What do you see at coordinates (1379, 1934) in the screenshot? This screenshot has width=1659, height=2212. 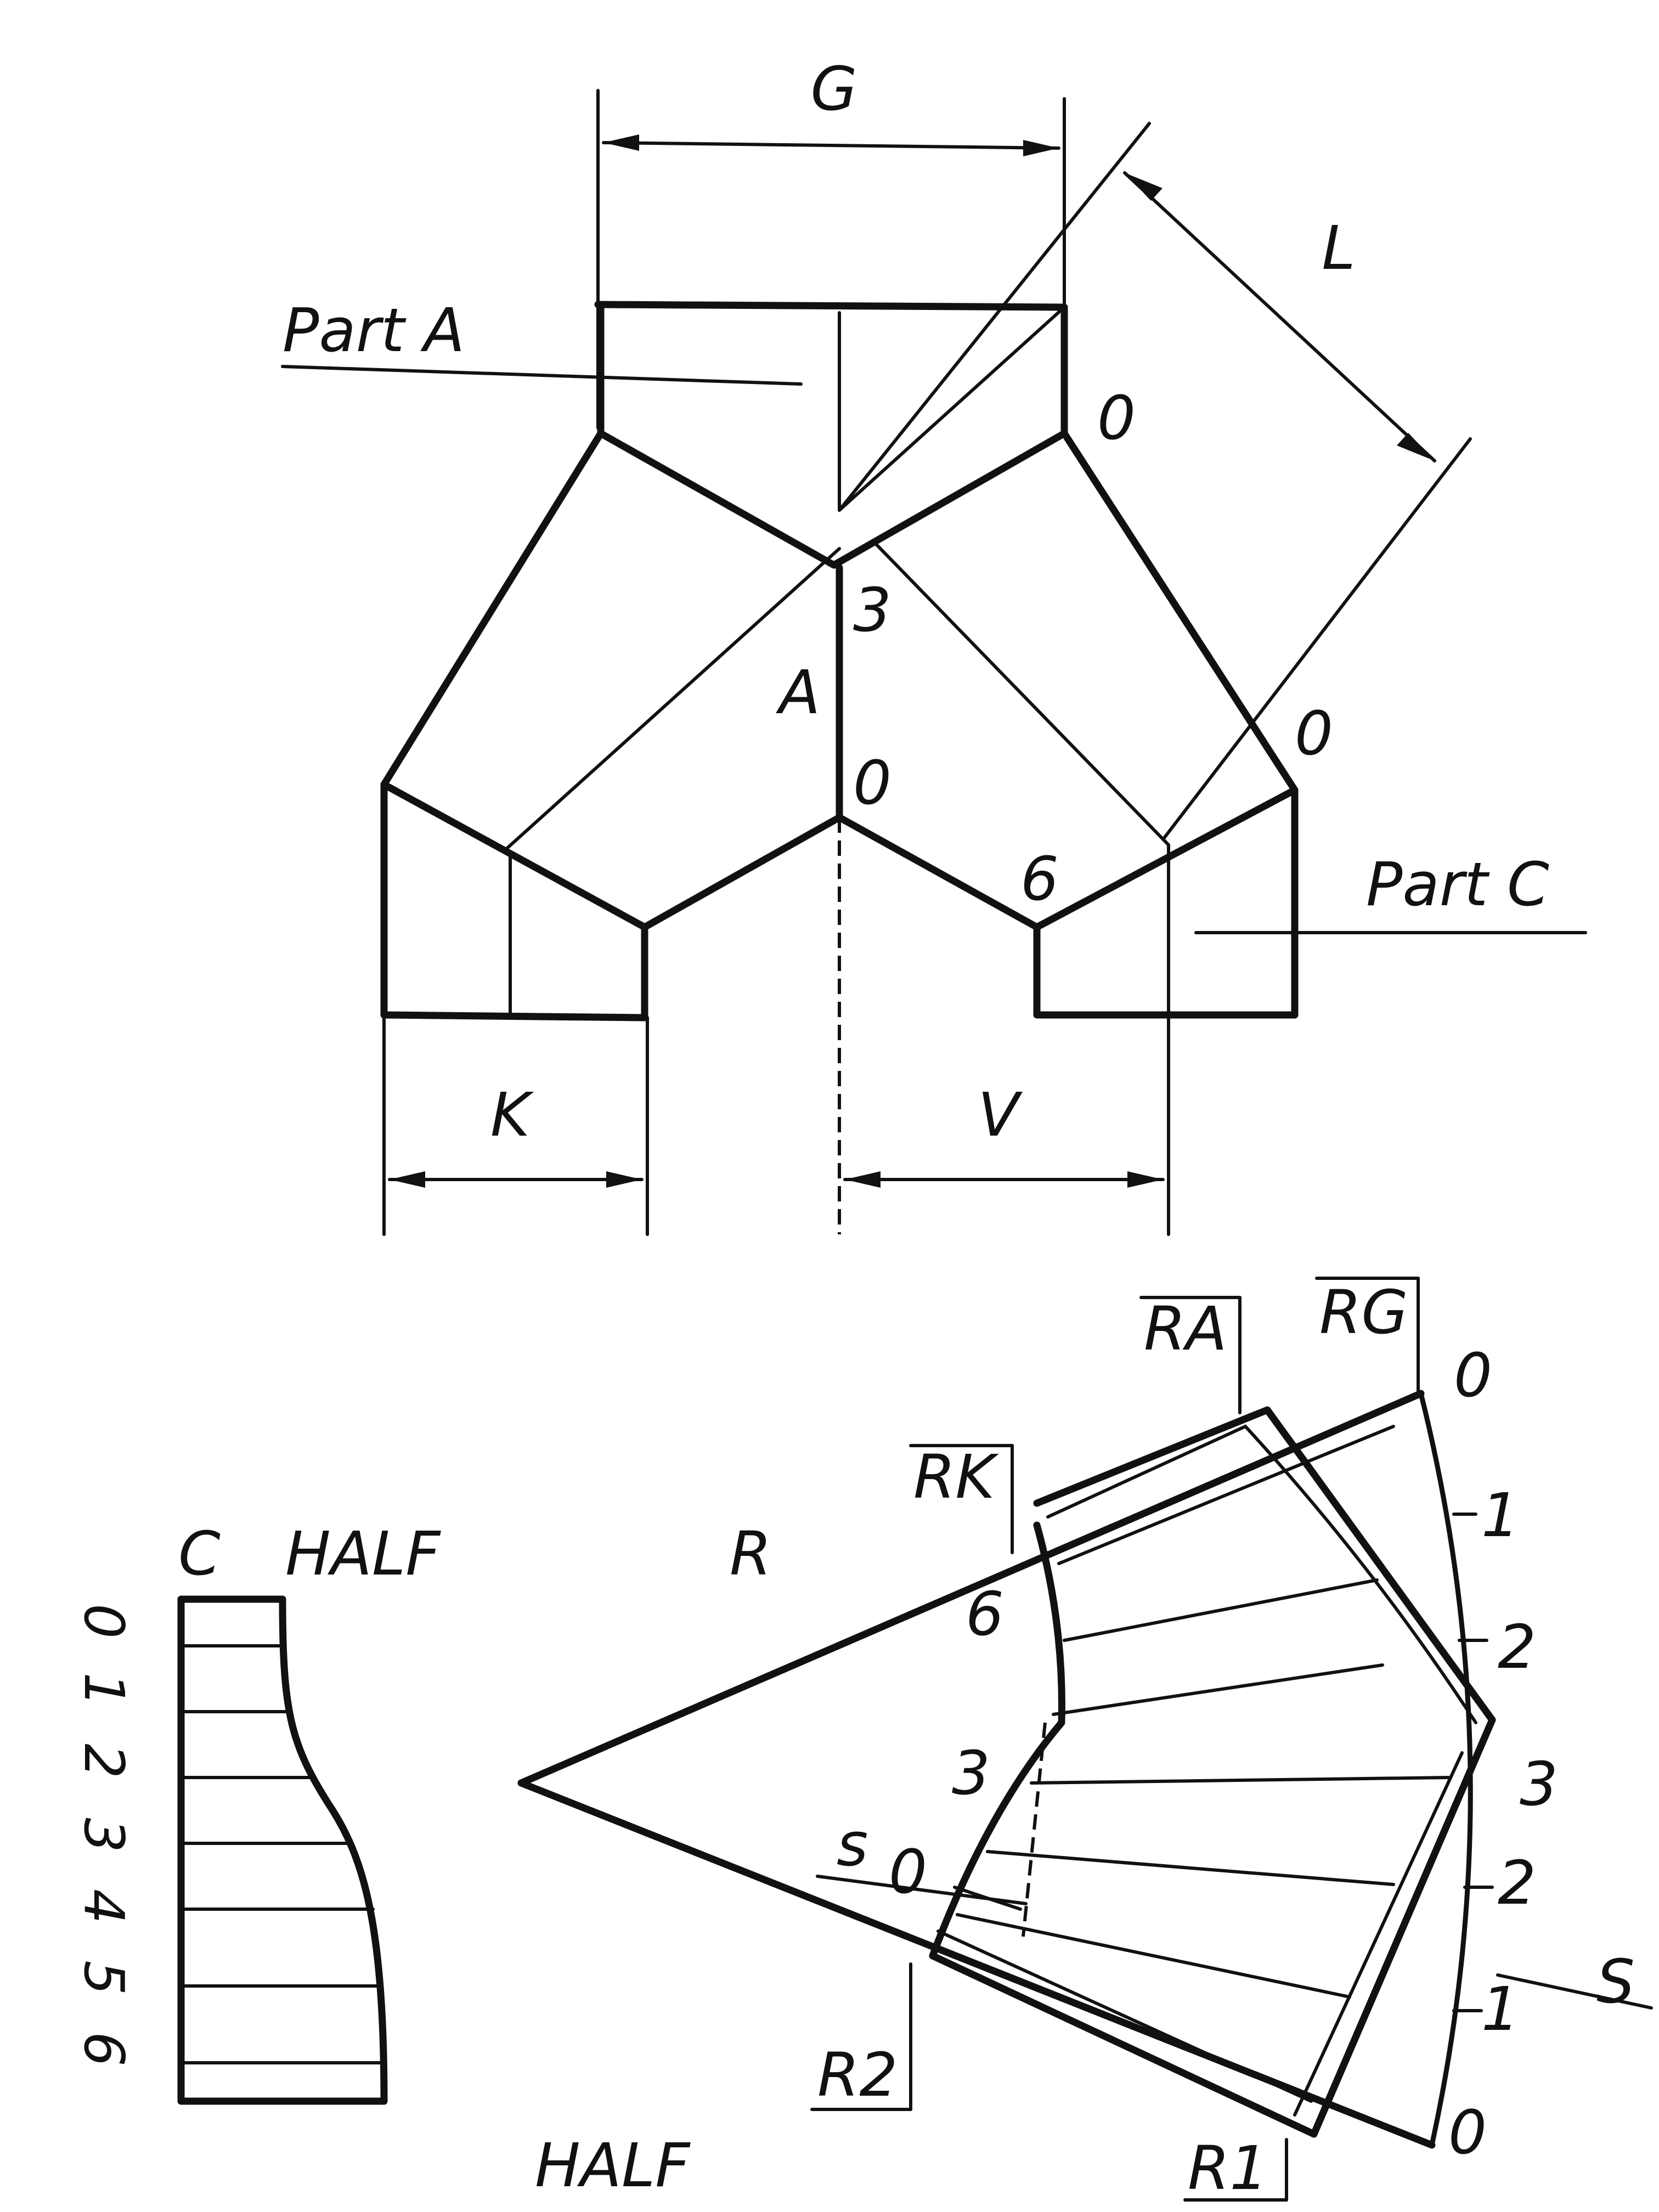 I see `band-right-inner` at bounding box center [1379, 1934].